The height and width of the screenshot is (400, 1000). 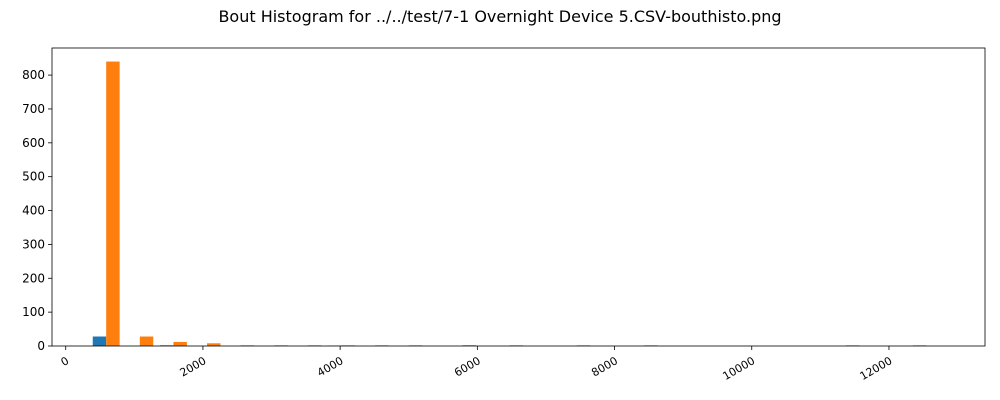 What do you see at coordinates (33, 211) in the screenshot?
I see `y-tick-label: 400` at bounding box center [33, 211].